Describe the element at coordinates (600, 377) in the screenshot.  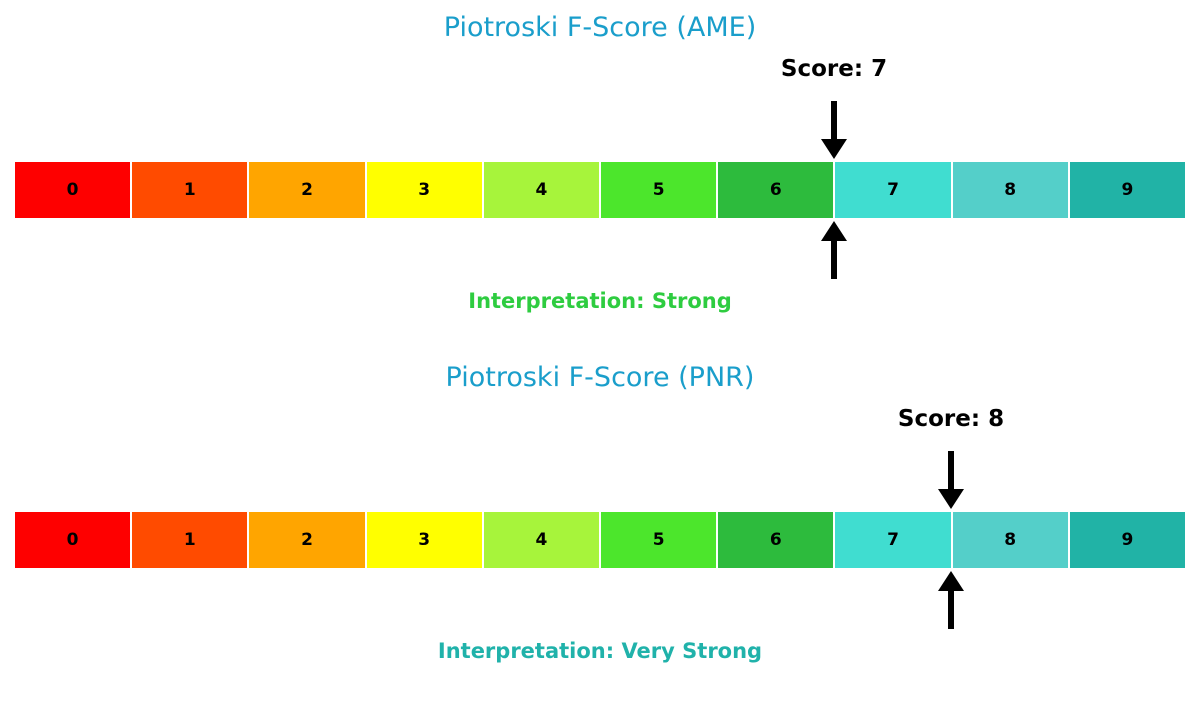
I see `chart-title: Piotroski F-Score (PNR)` at that location.